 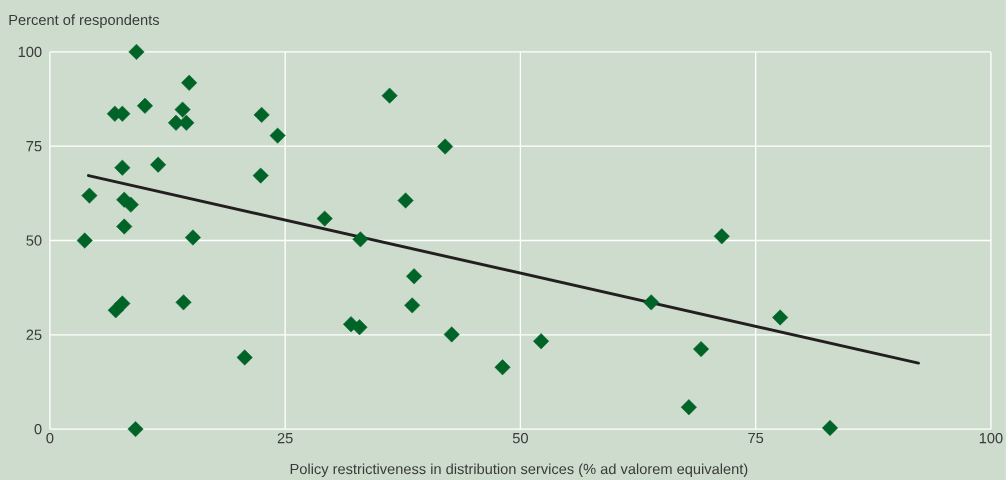 I want to click on y-tick-label: 75, so click(x=34, y=146).